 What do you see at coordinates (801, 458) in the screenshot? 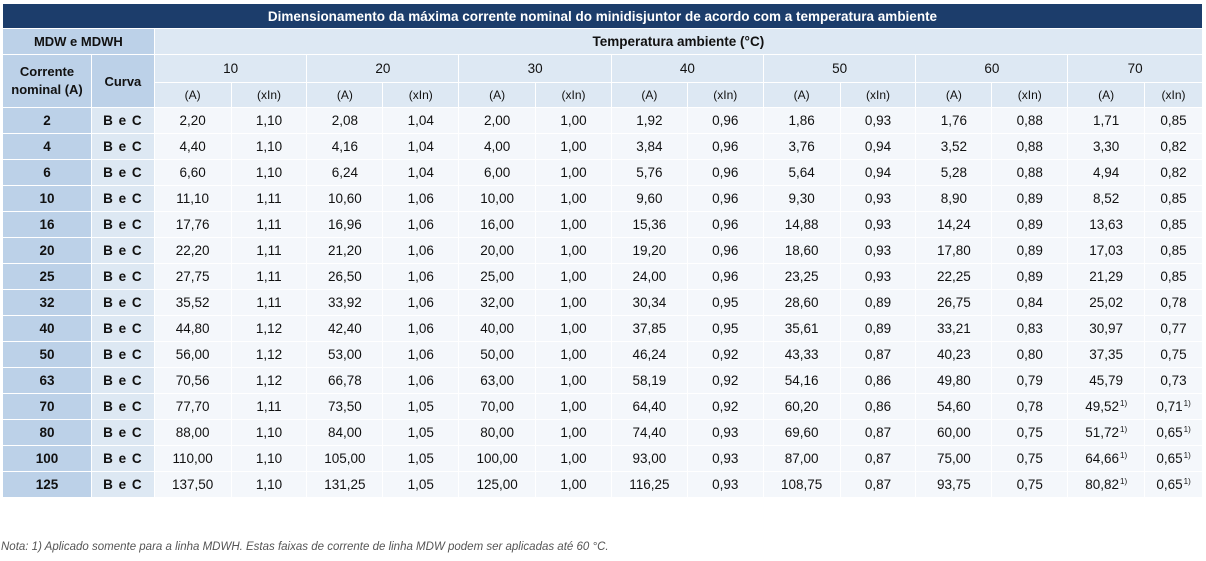
I see `cell-value: 87,00` at bounding box center [801, 458].